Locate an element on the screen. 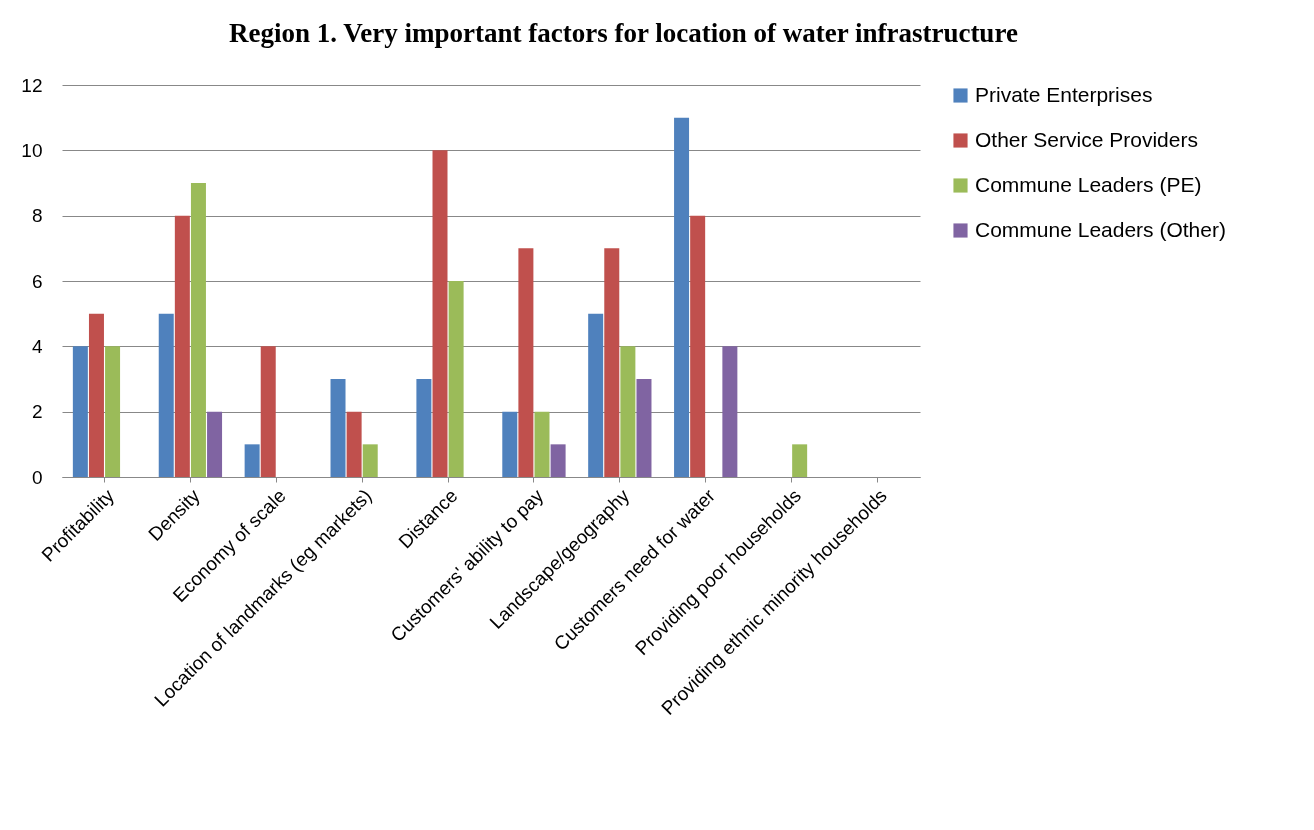 This screenshot has height=830, width=1314. y-tick-label: 4 is located at coordinates (37, 346).